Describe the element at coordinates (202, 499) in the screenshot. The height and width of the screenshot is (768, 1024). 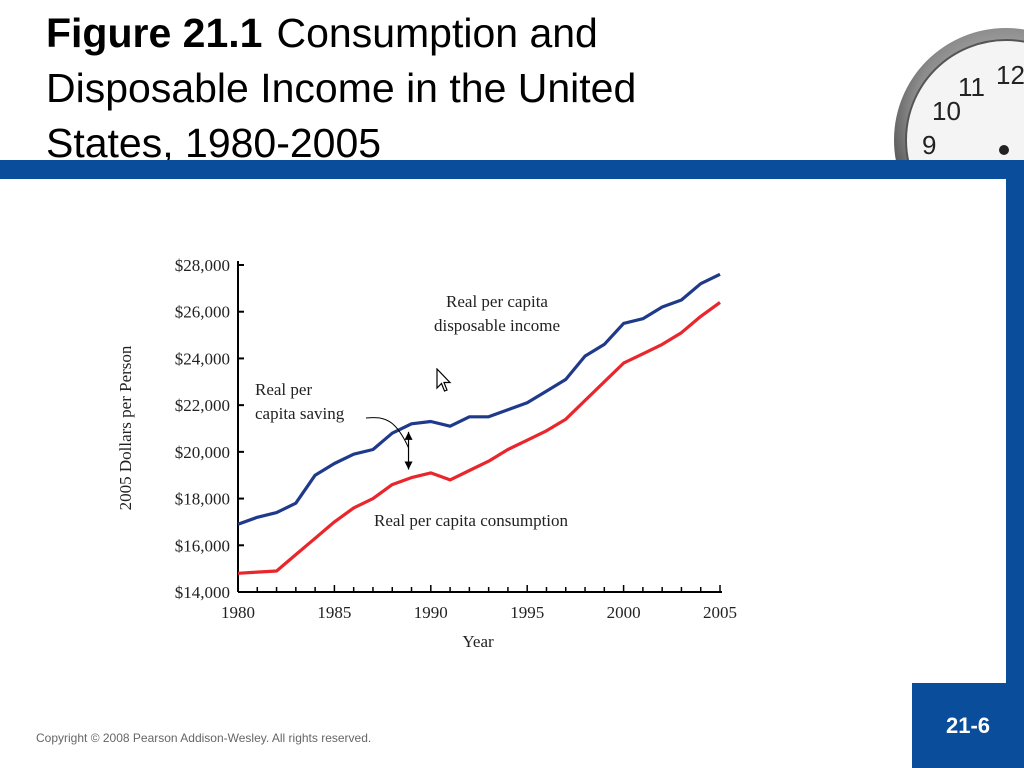
I see `y-tick-label: $18,000` at that location.